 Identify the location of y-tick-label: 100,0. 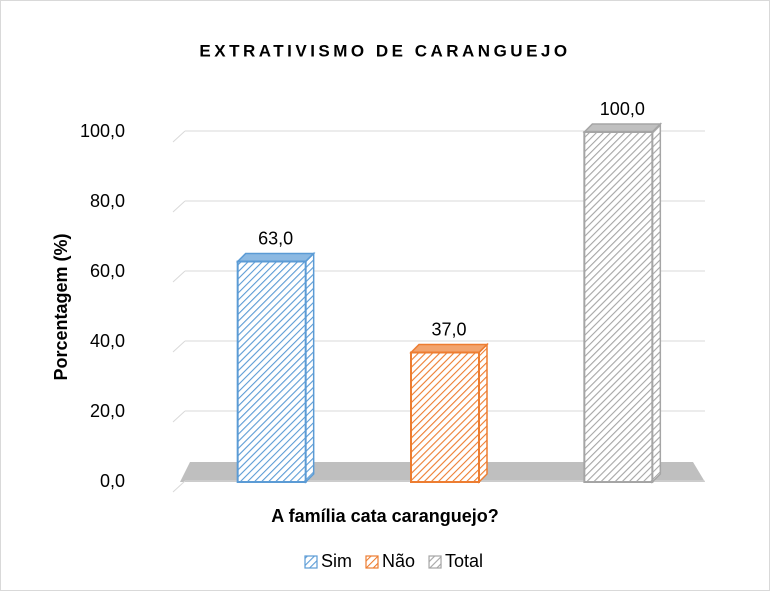
(102, 131).